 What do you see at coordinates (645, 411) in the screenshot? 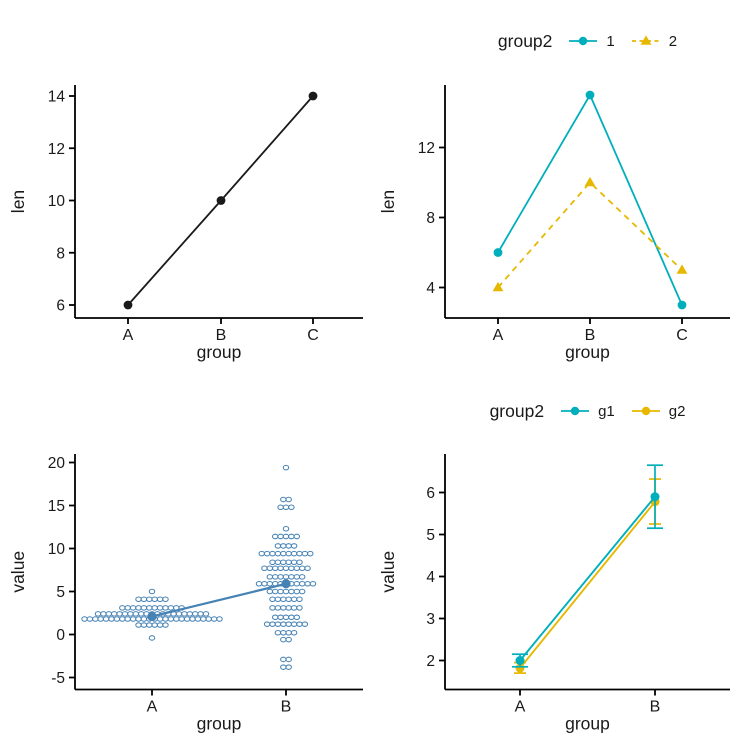
I see `legend-circle-icon` at bounding box center [645, 411].